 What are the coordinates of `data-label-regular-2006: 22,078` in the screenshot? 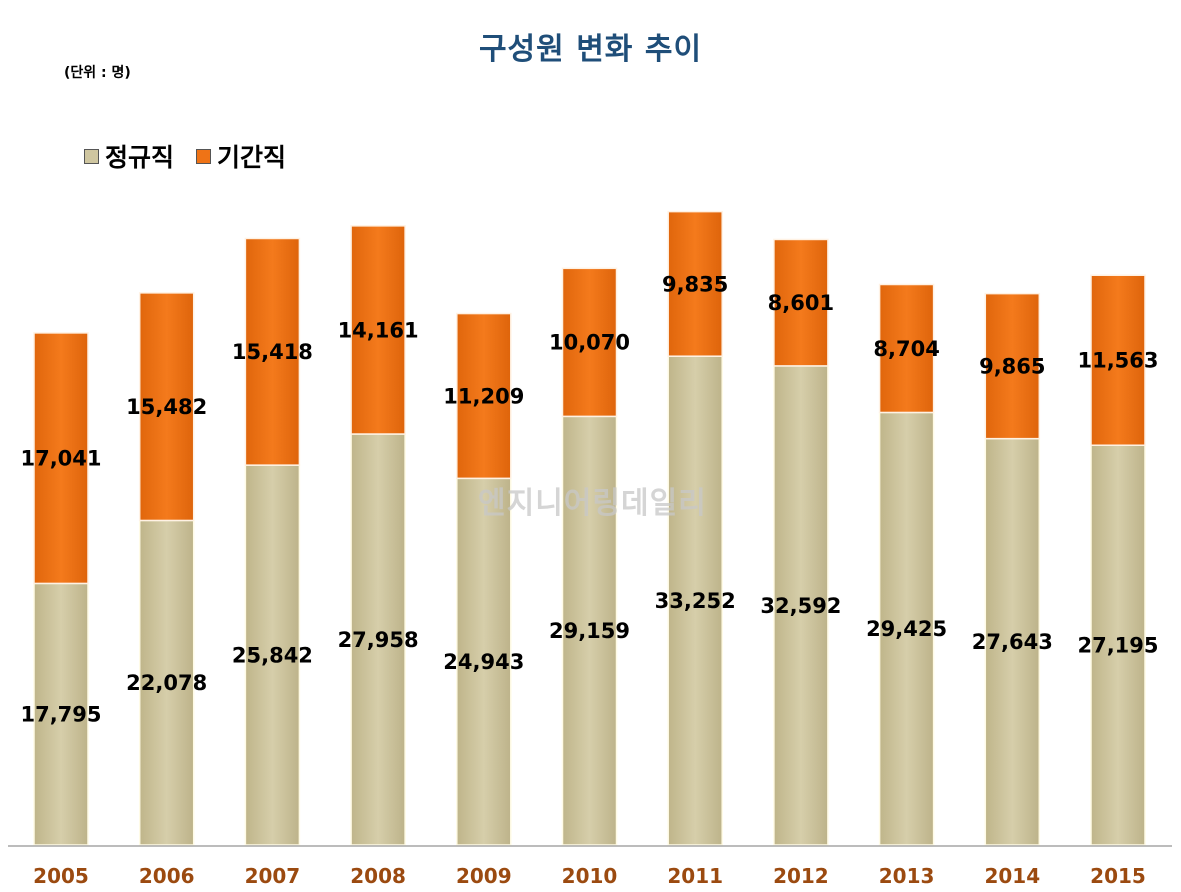 It's located at (166, 683).